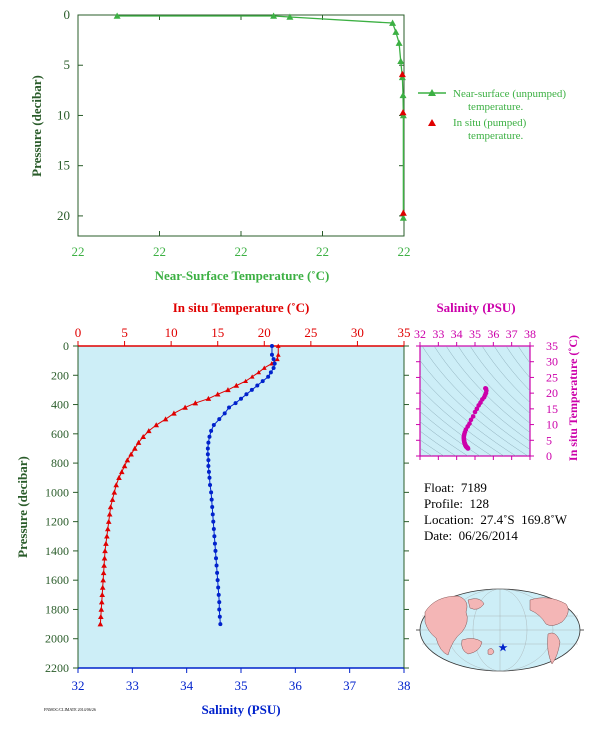 The width and height of the screenshot is (601, 732). Describe the element at coordinates (471, 535) in the screenshot. I see `date: Date: 06/26/2014` at that location.